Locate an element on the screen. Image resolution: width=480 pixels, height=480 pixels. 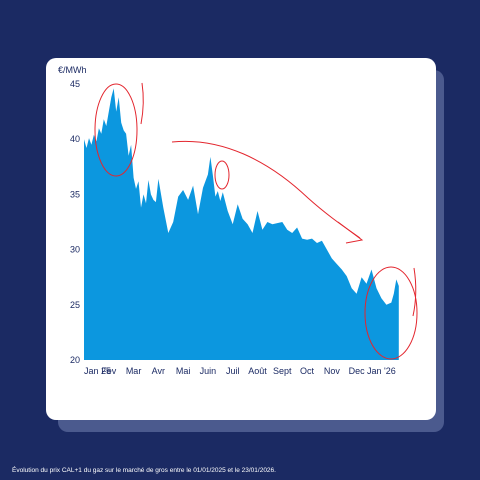
y-tick-label: 40 is located at coordinates (75, 139).